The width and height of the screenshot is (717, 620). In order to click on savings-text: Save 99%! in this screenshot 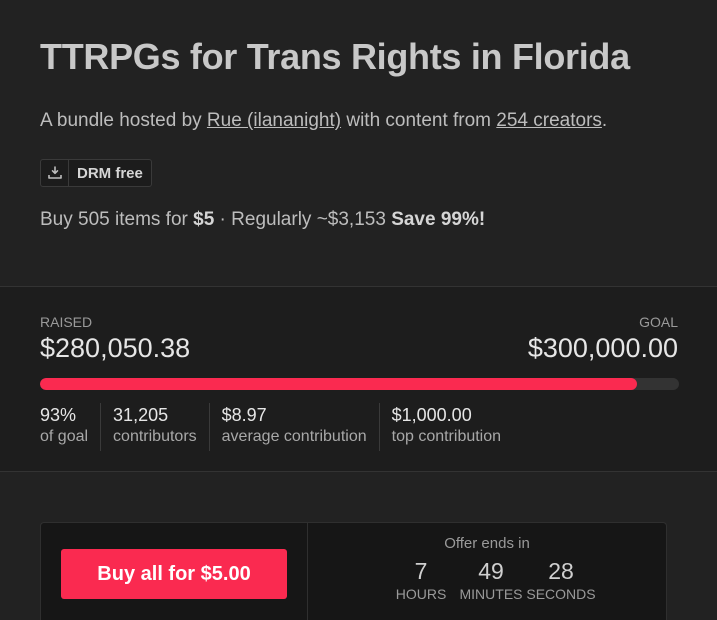, I will do `click(438, 219)`.